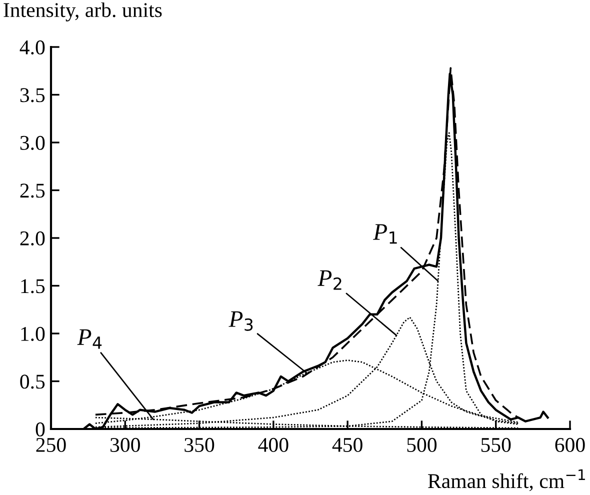 This screenshot has width=590, height=495. I want to click on x-tick-label: 600, so click(570, 445).